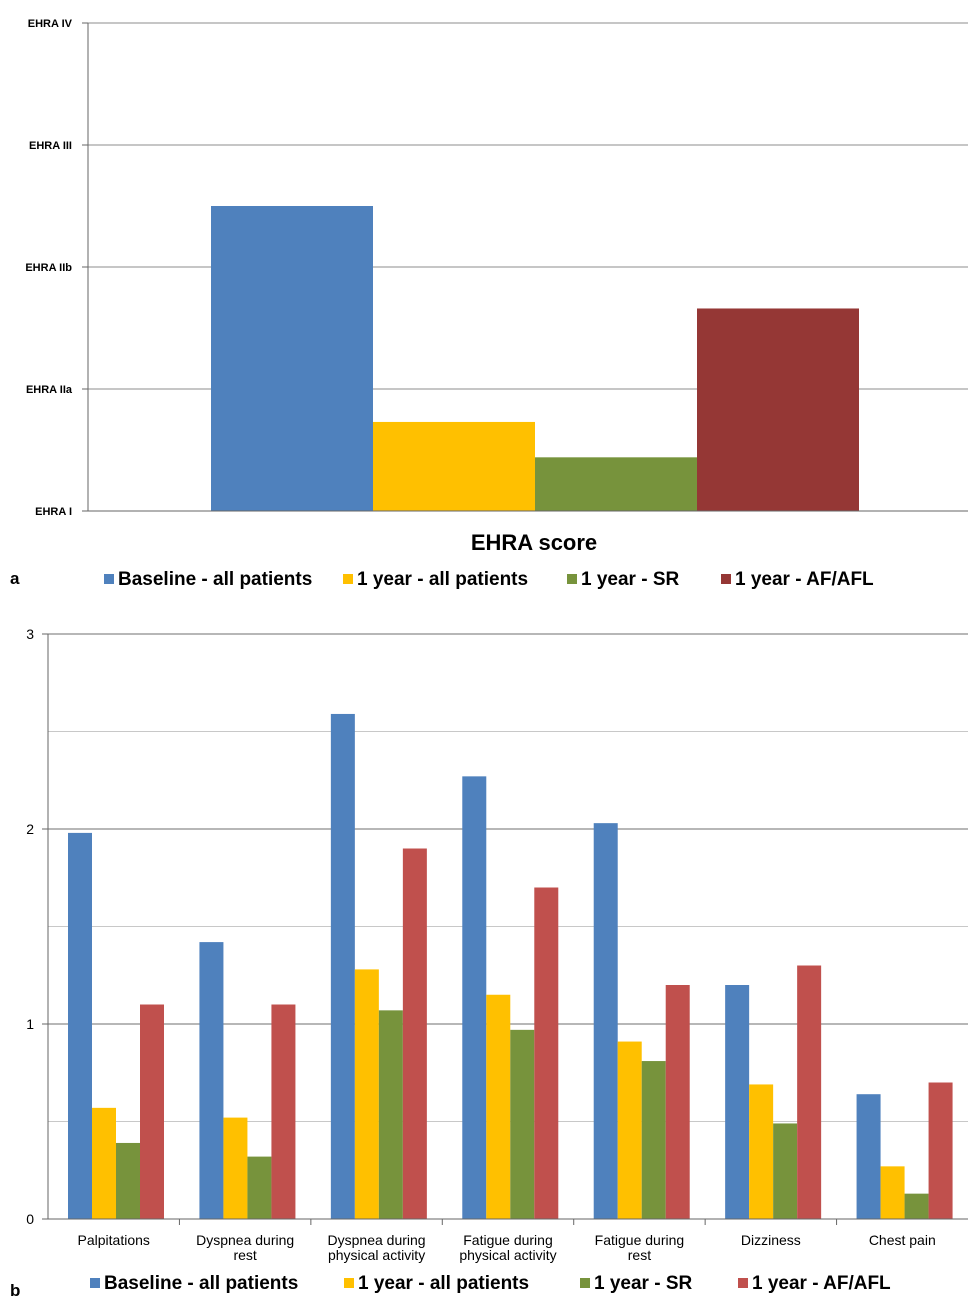  I want to click on b-x-tick-label-1: Dyspnea during rest, so click(245, 1247).